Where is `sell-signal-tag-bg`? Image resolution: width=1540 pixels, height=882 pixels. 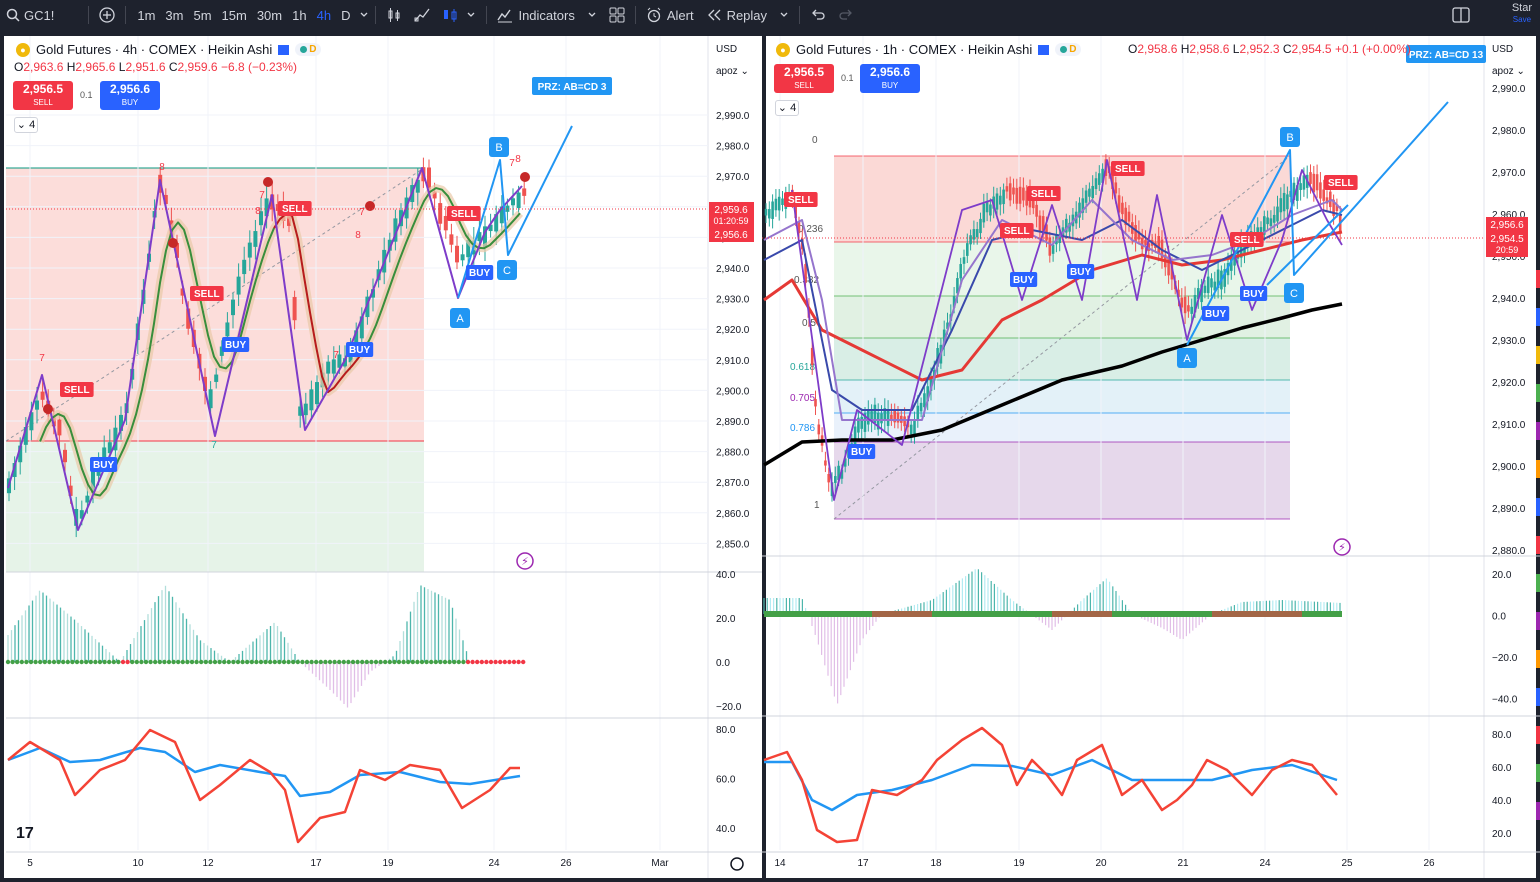 sell-signal-tag-bg is located at coordinates (1128, 168).